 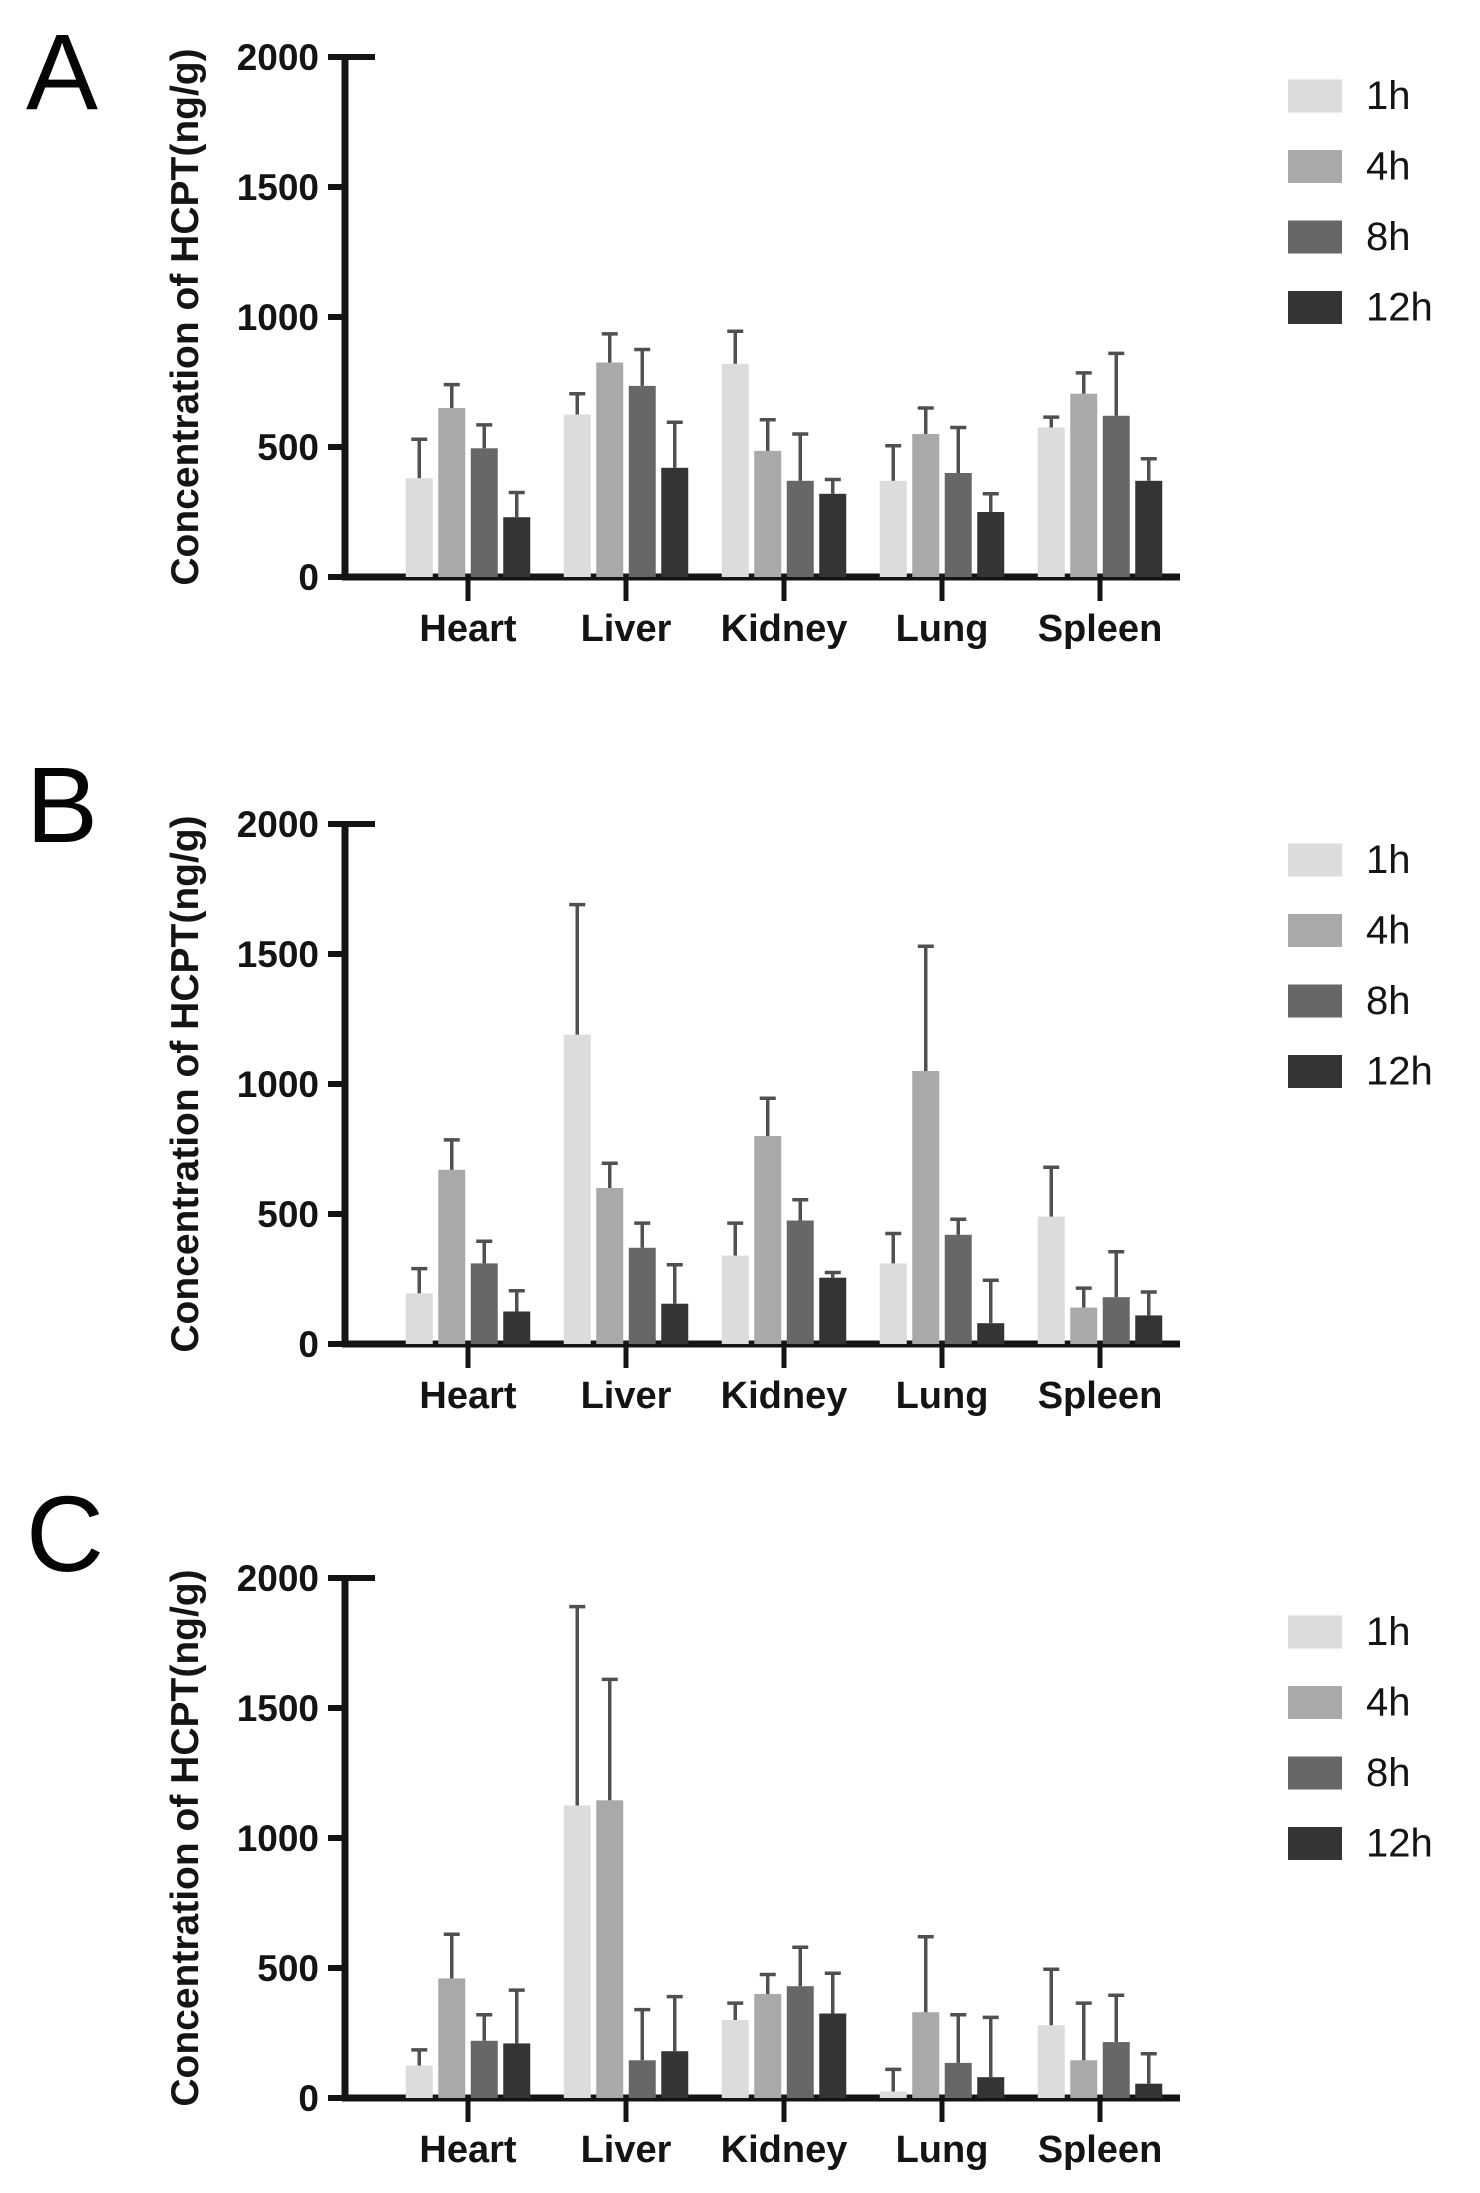 I want to click on x-category-label: Liver, so click(x=626, y=629).